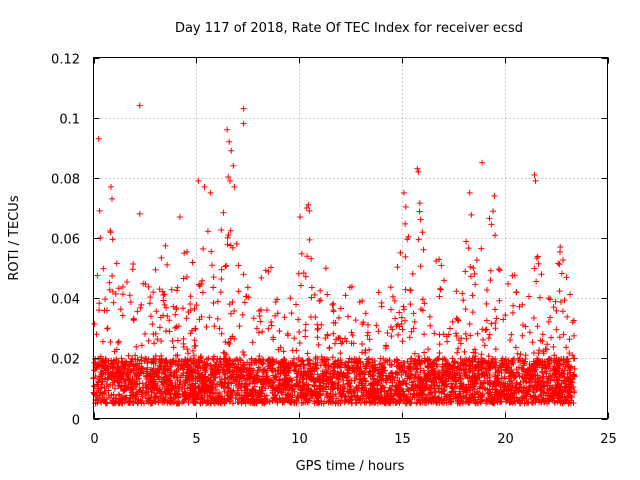 This screenshot has height=480, width=640. Describe the element at coordinates (65, 240) in the screenshot. I see `y-tick-label: 0.06` at that location.